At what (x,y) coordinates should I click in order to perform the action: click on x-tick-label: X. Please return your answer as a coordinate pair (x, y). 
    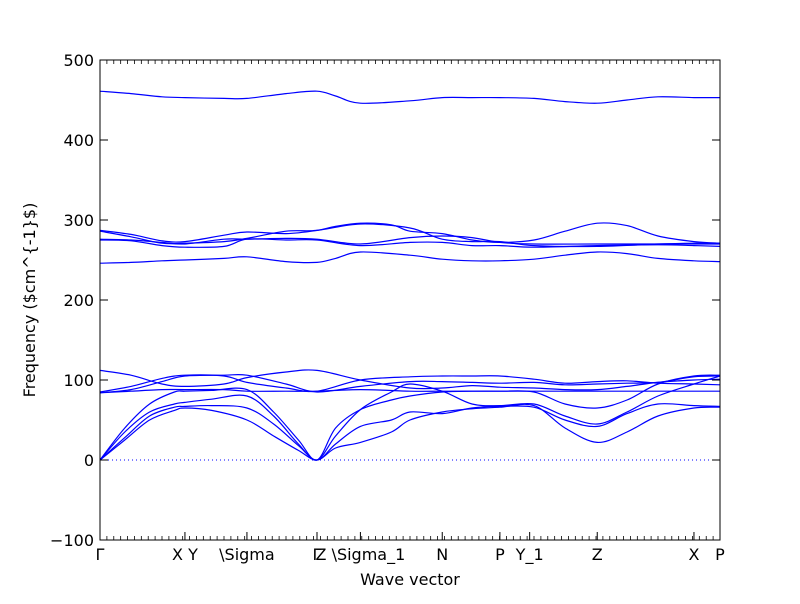
    Looking at the image, I should click on (693, 554).